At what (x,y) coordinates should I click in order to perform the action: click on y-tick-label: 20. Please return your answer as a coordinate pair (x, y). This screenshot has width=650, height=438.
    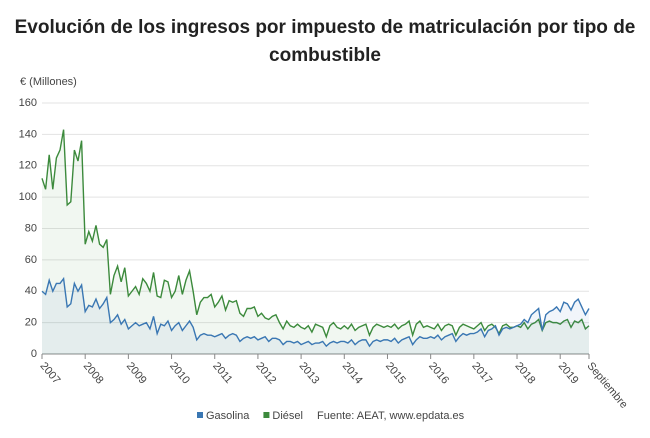
    Looking at the image, I should click on (31, 323).